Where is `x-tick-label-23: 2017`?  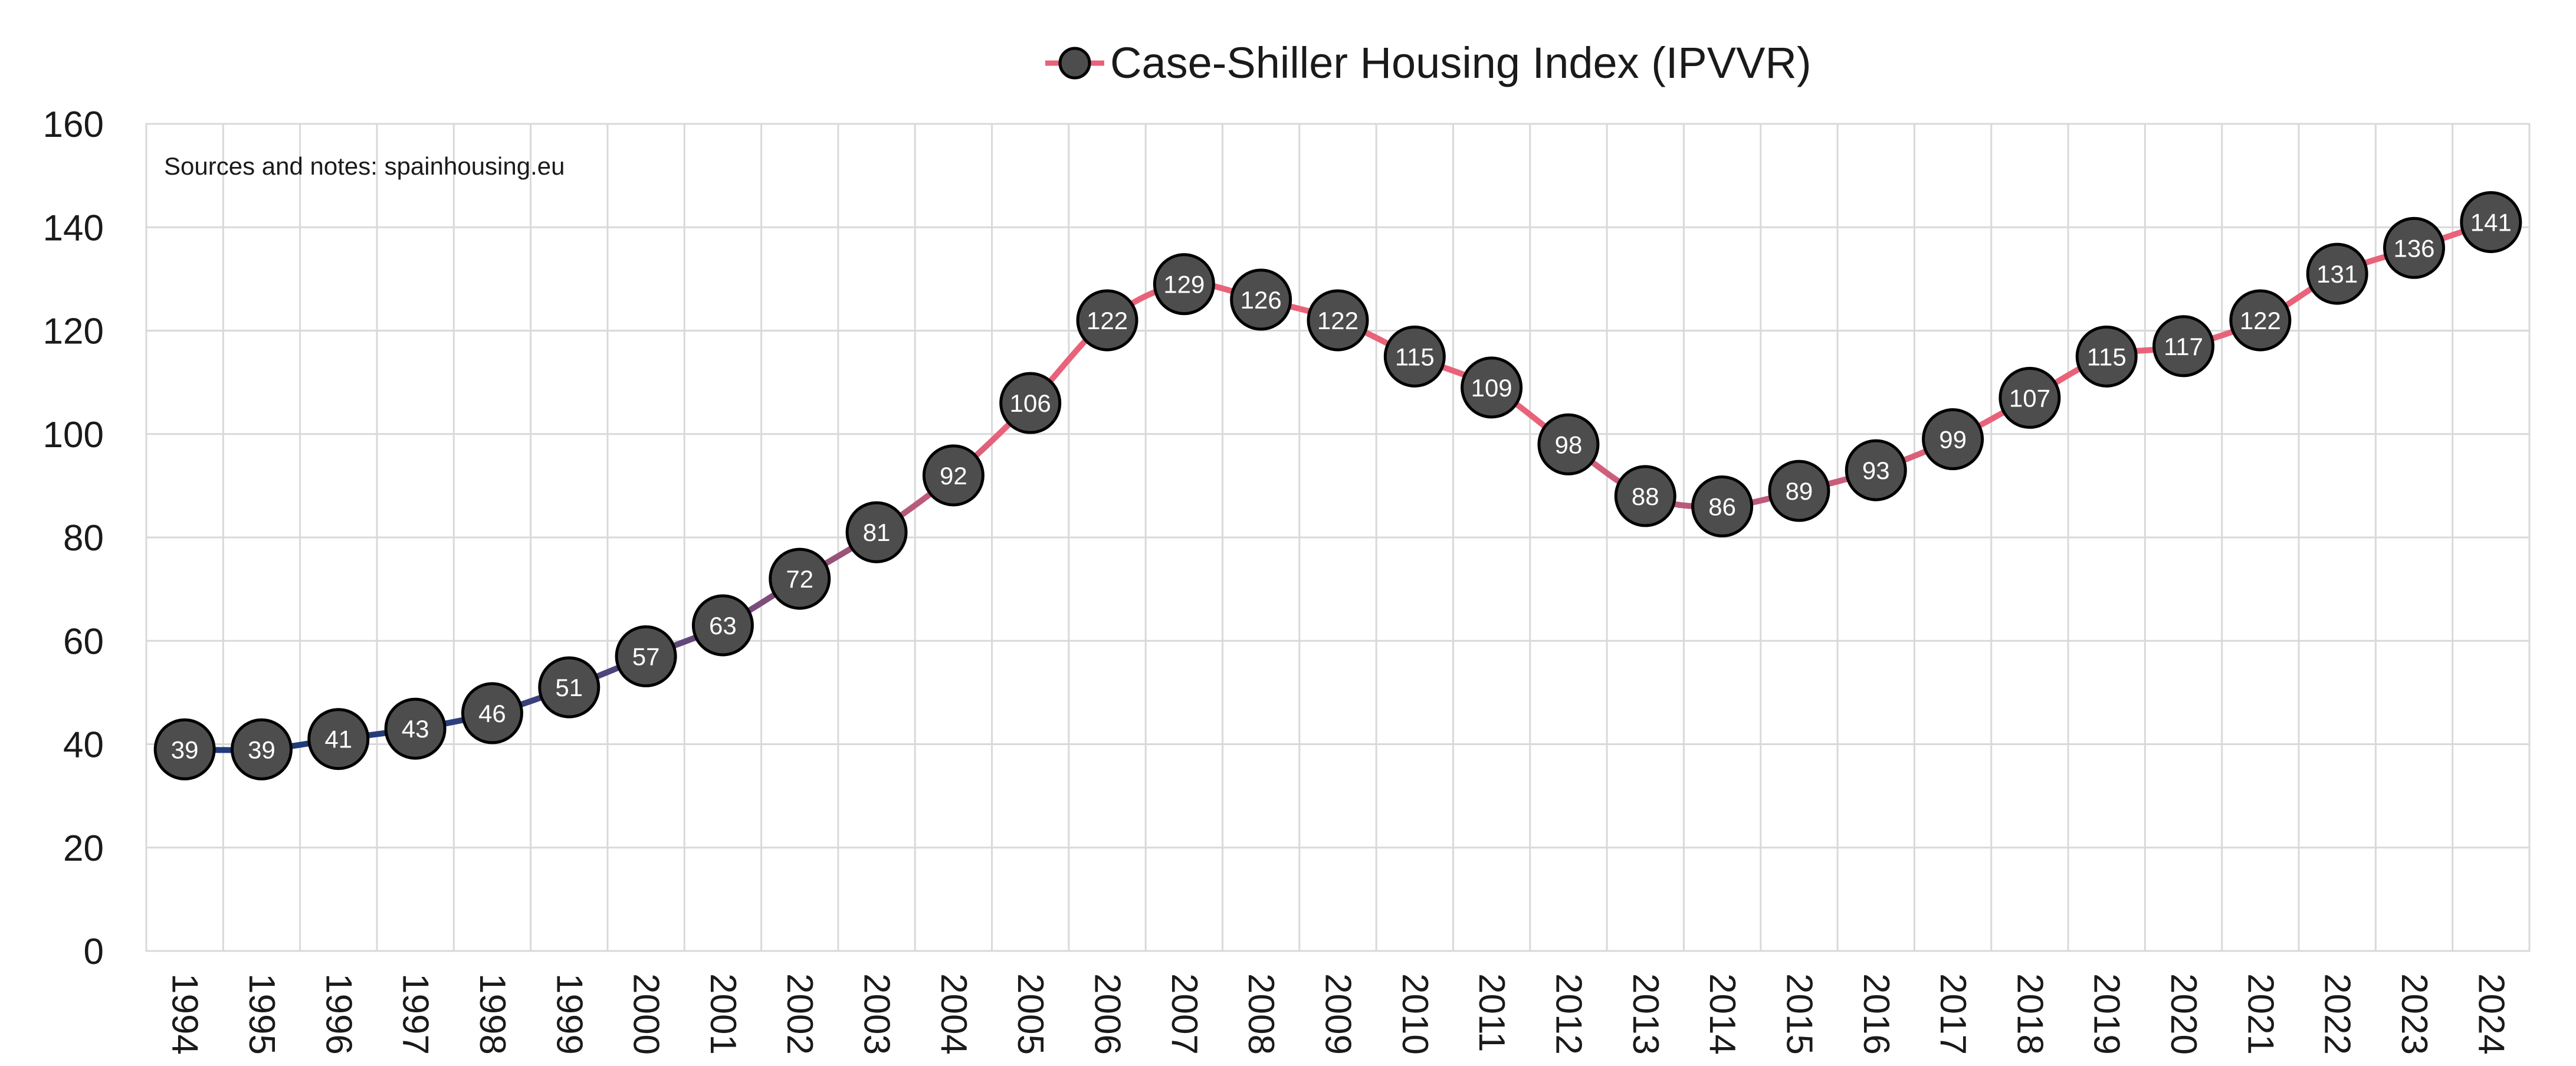 x-tick-label-23: 2017 is located at coordinates (1952, 1014).